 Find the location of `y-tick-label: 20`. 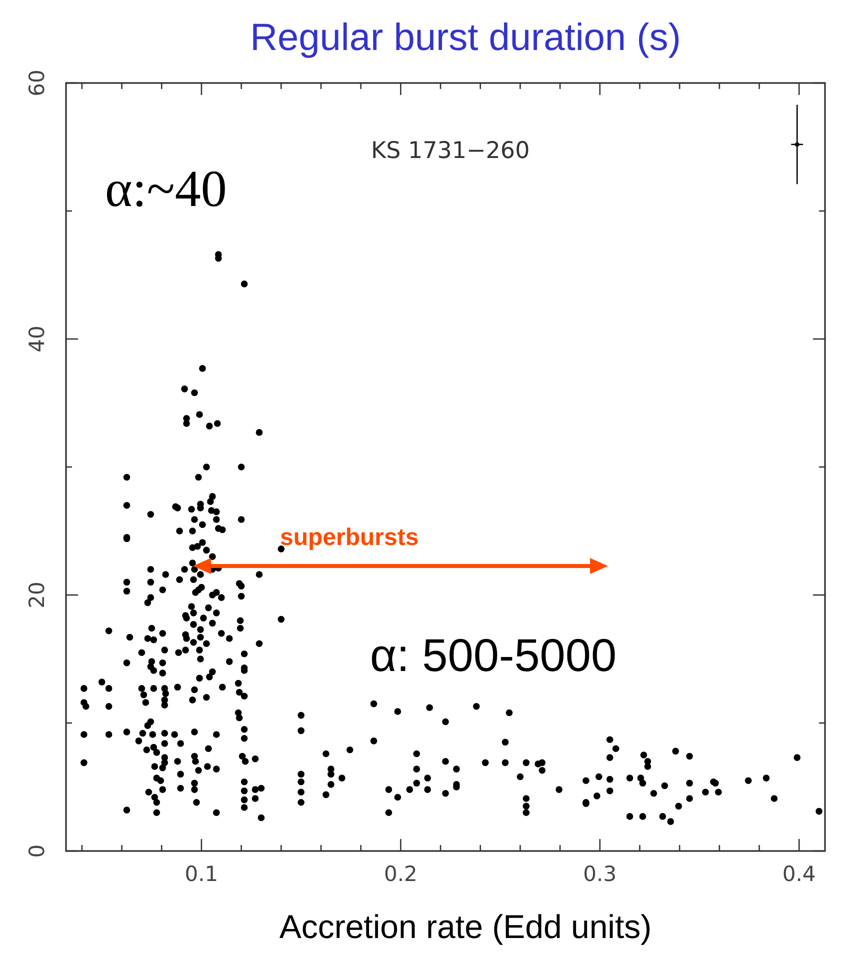

y-tick-label: 20 is located at coordinates (37, 595).